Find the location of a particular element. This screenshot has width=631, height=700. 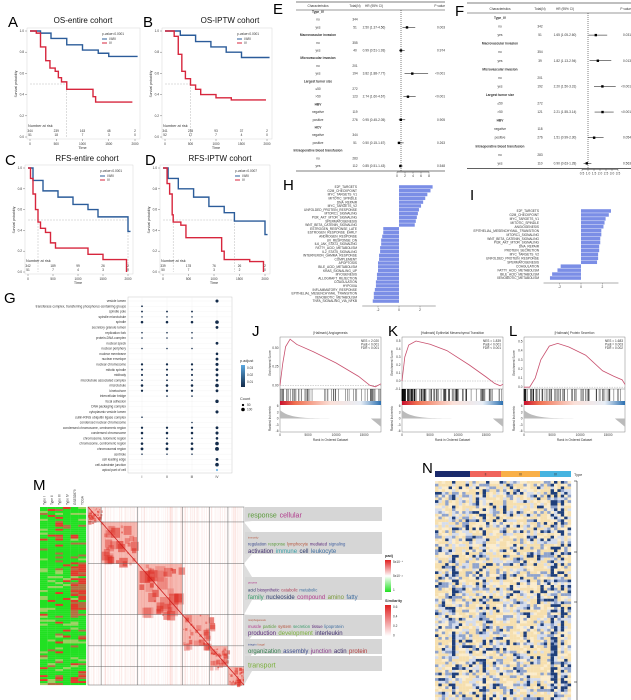

x-tick-label: 500 is located at coordinates (53, 279).